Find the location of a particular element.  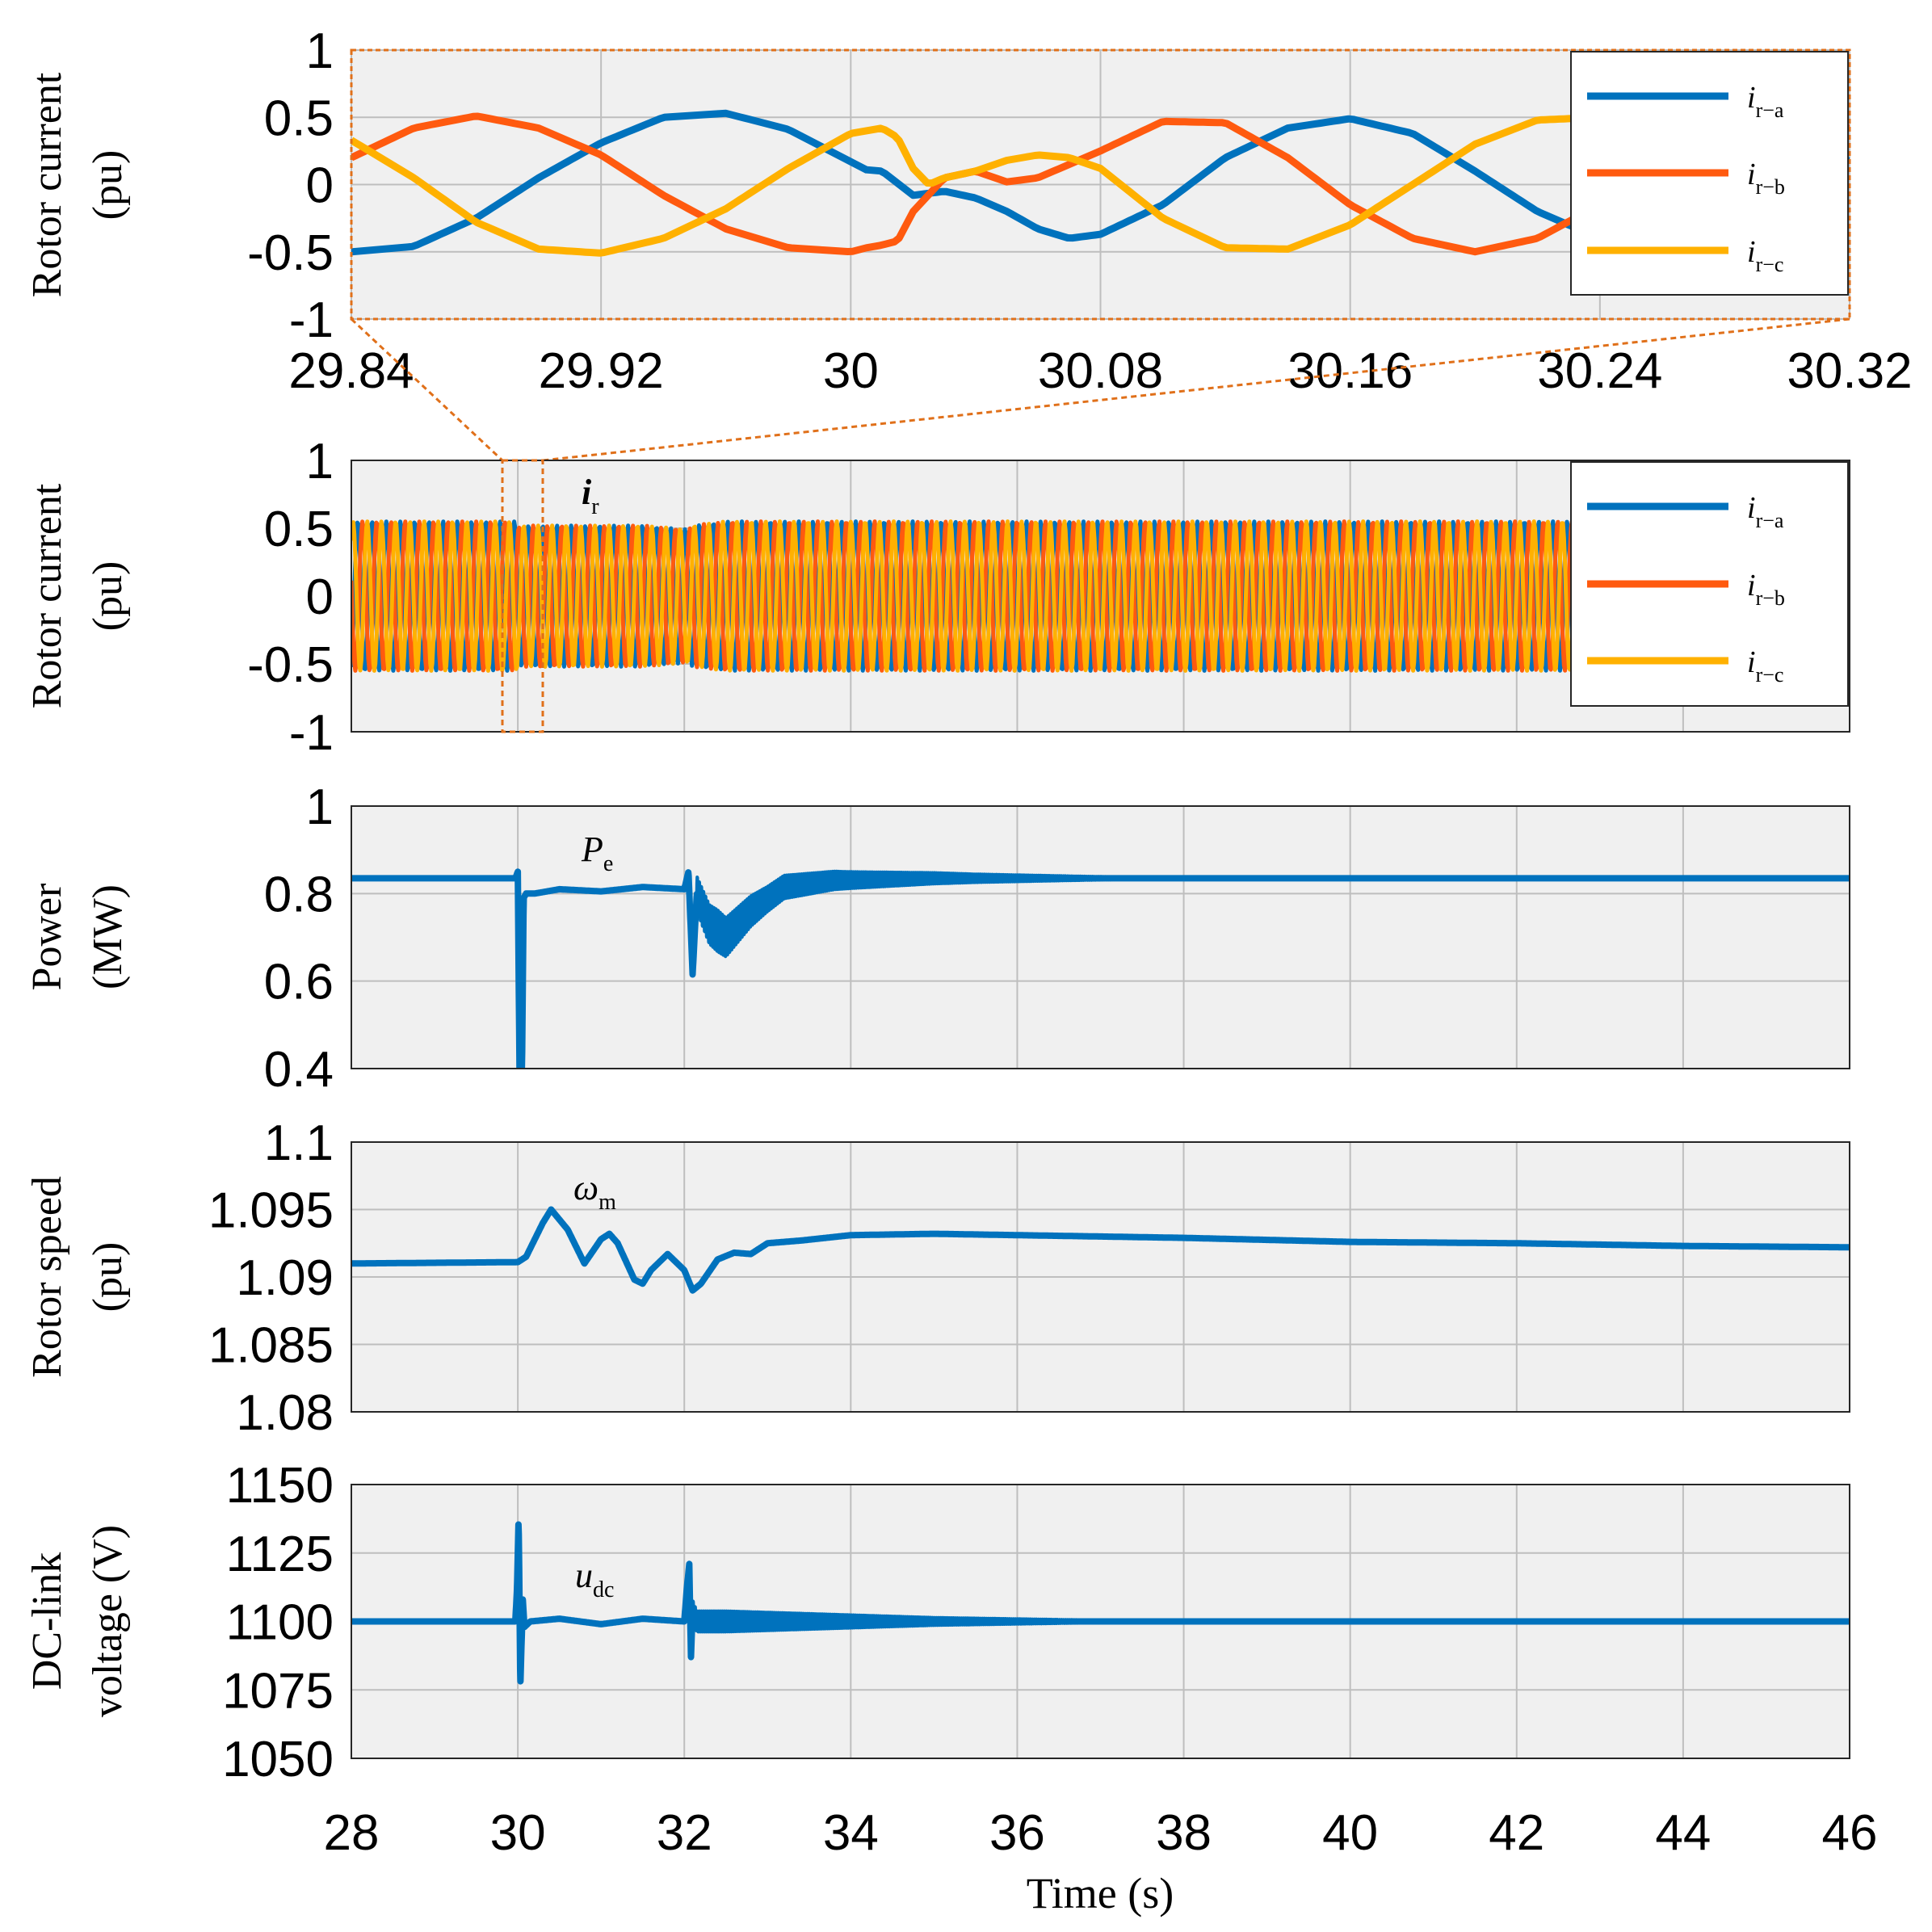

y-axis-label-line2: voltage (V) is located at coordinates (108, 1621).